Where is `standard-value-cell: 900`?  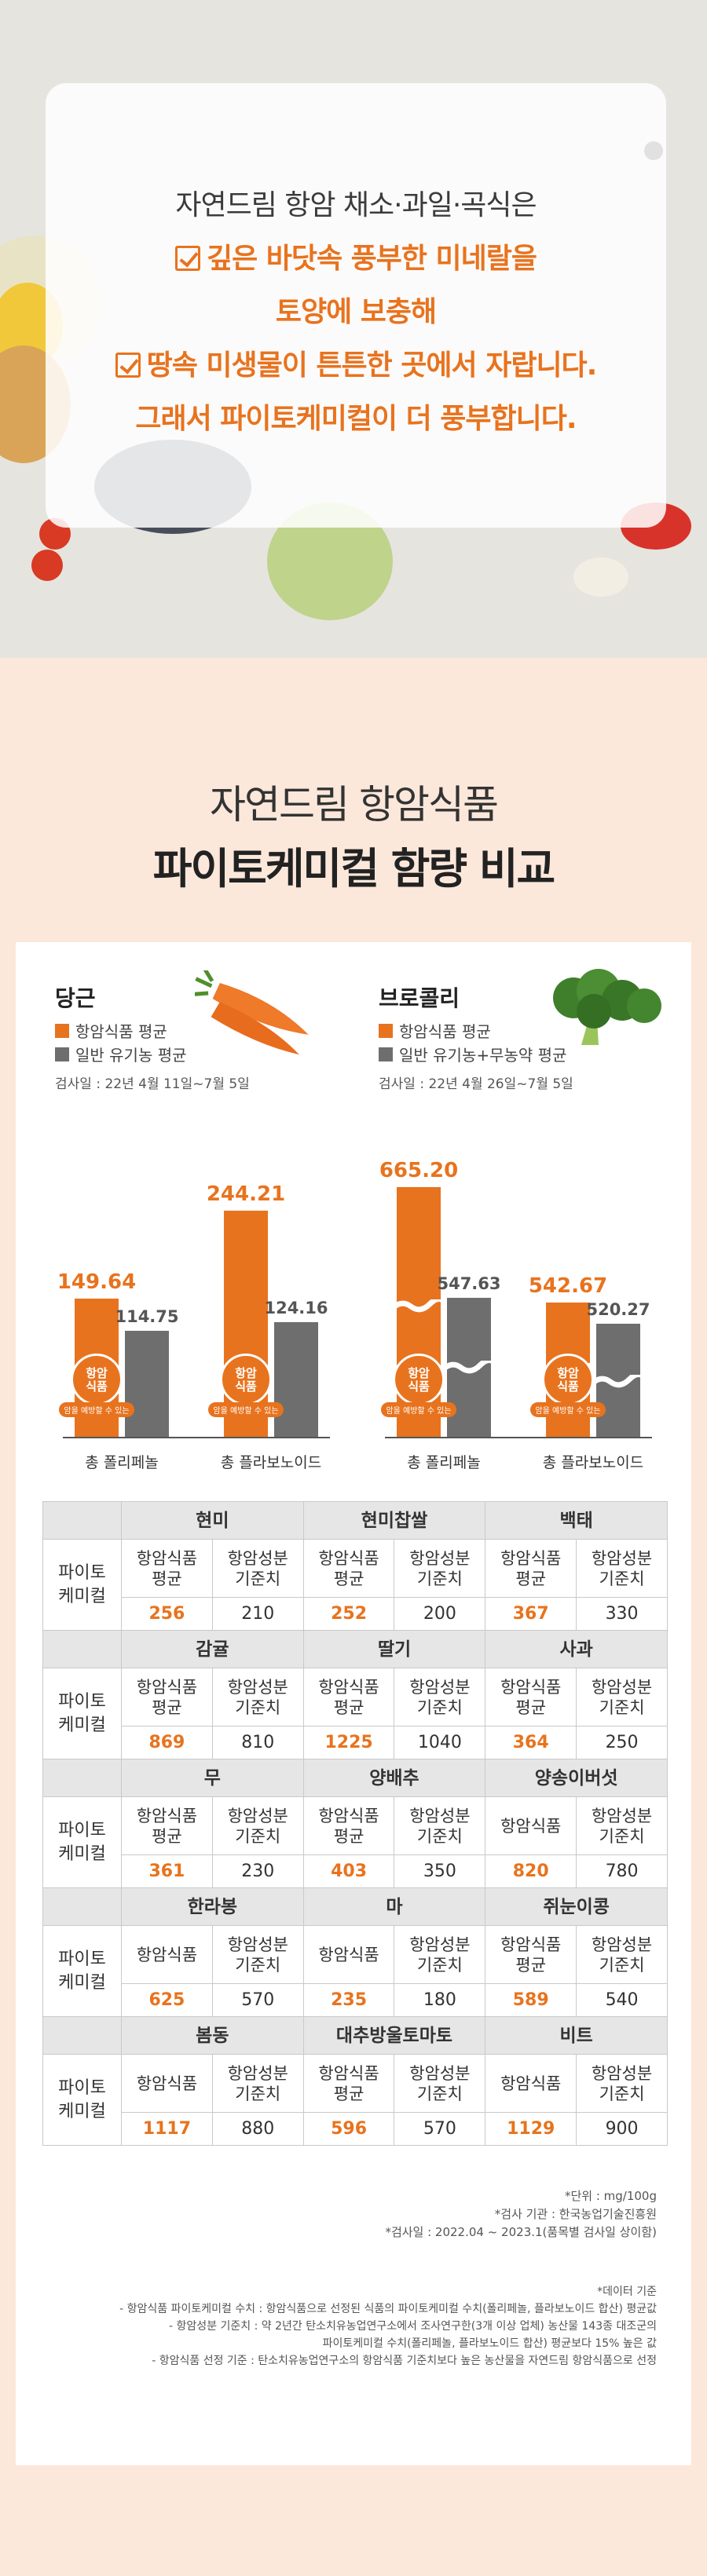 standard-value-cell: 900 is located at coordinates (622, 2129).